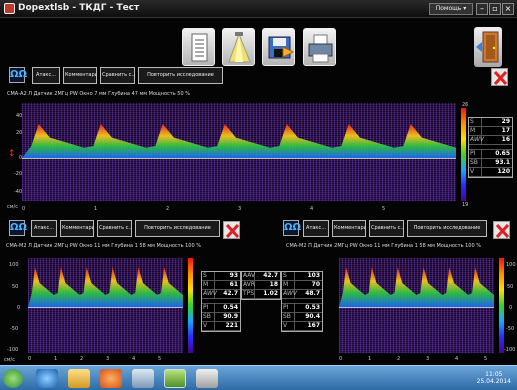  I want to click on report-icon, so click(199, 47).